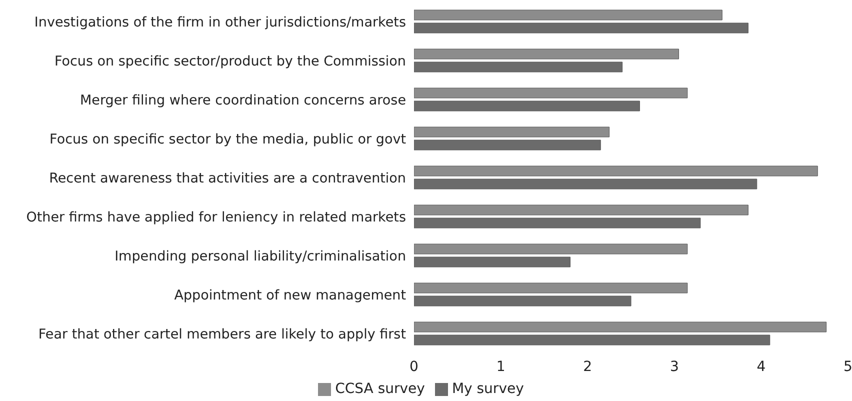 The height and width of the screenshot is (401, 852). Describe the element at coordinates (488, 389) in the screenshot. I see `legend-label: My survey` at that location.